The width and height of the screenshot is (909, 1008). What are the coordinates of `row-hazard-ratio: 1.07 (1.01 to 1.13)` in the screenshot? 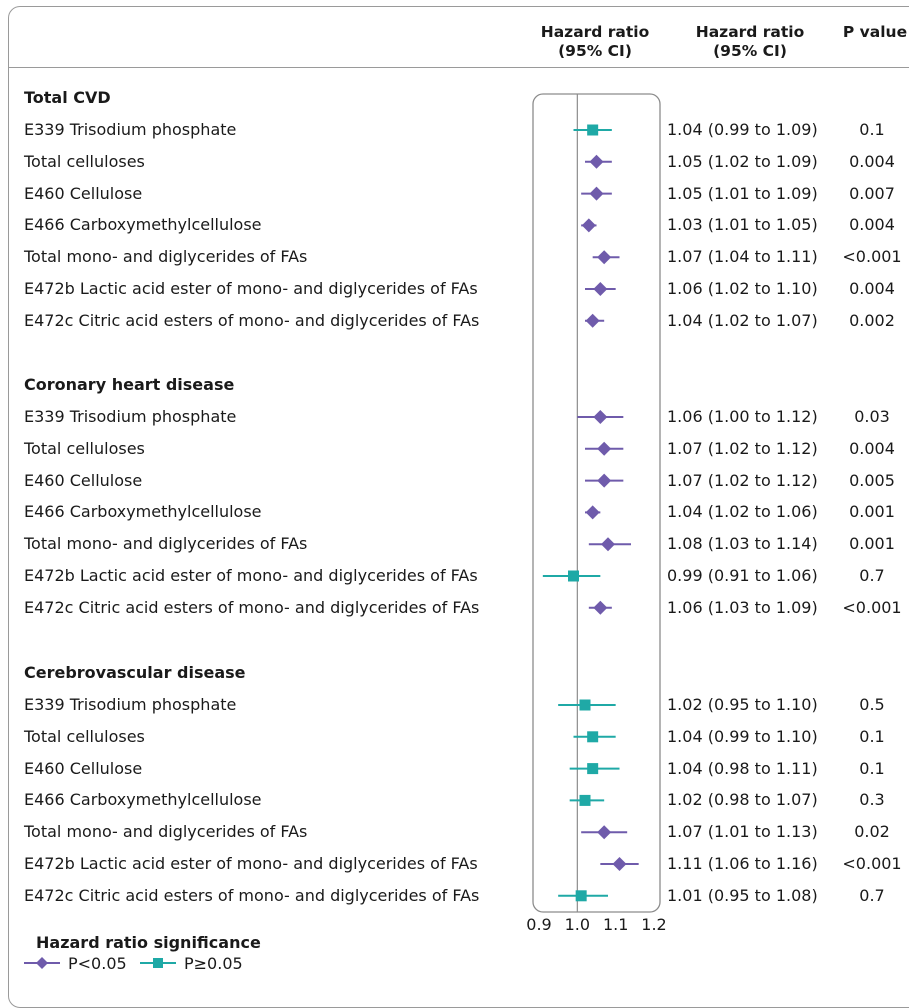 It's located at (742, 832).